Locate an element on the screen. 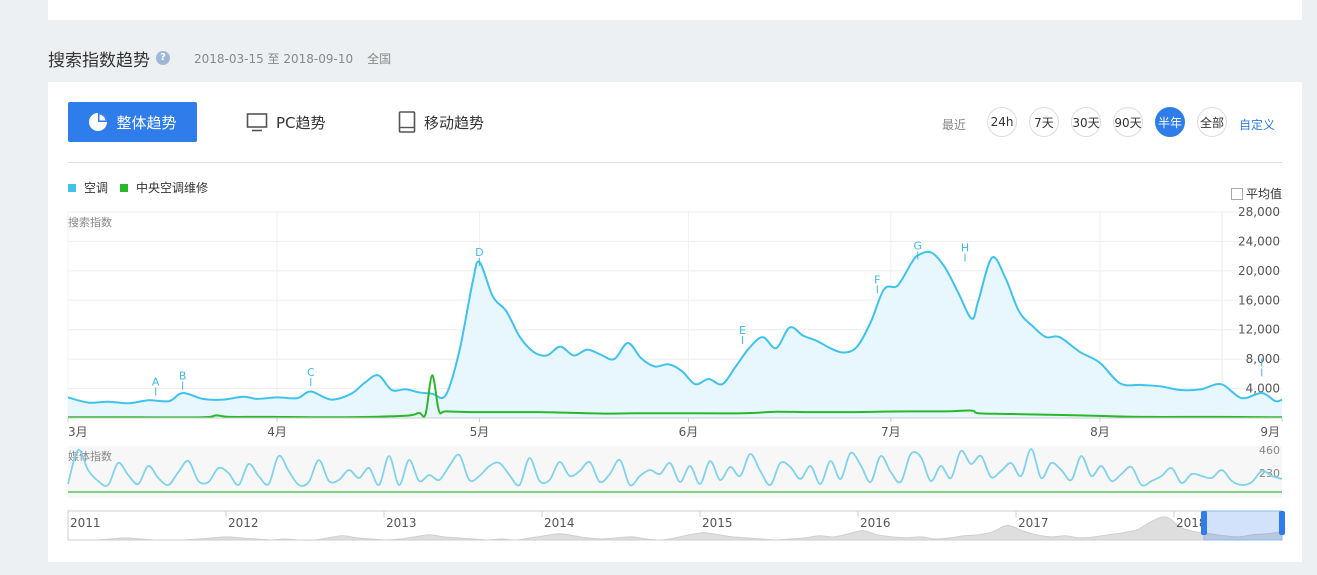 This screenshot has height=575, width=1317. tab-pc: PC趋势 is located at coordinates (286, 122).